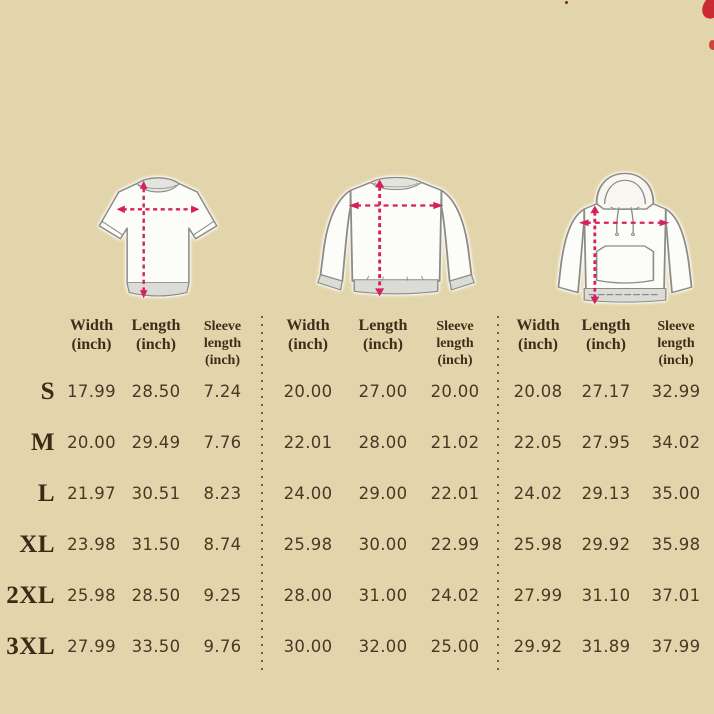  What do you see at coordinates (383, 595) in the screenshot?
I see `measurement-value: 31.00` at bounding box center [383, 595].